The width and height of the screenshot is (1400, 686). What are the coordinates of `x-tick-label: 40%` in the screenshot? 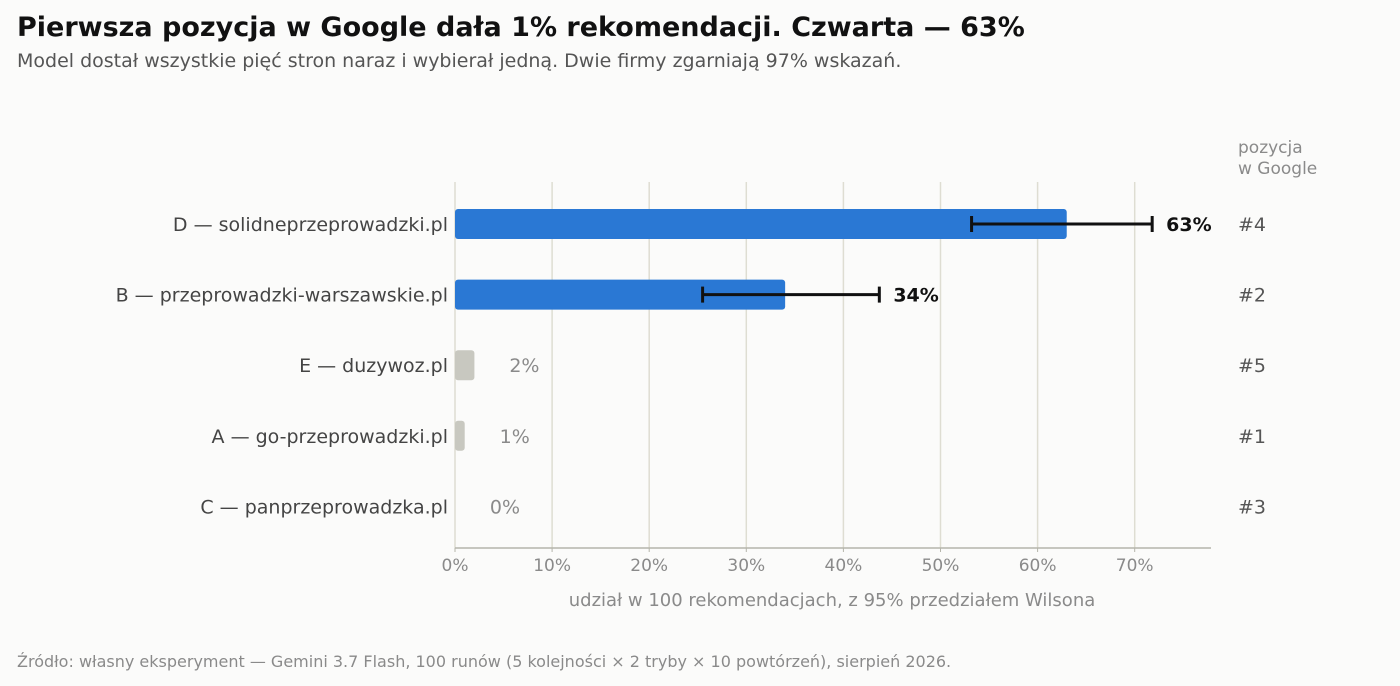 It's located at (844, 566).